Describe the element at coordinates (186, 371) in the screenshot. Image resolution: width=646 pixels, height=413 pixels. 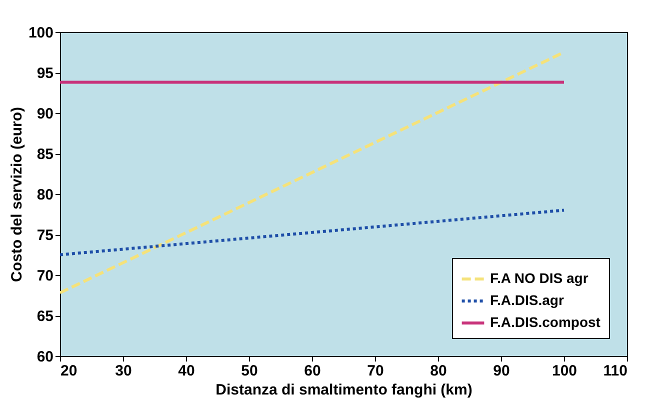
I see `x-tick-label: 40` at that location.